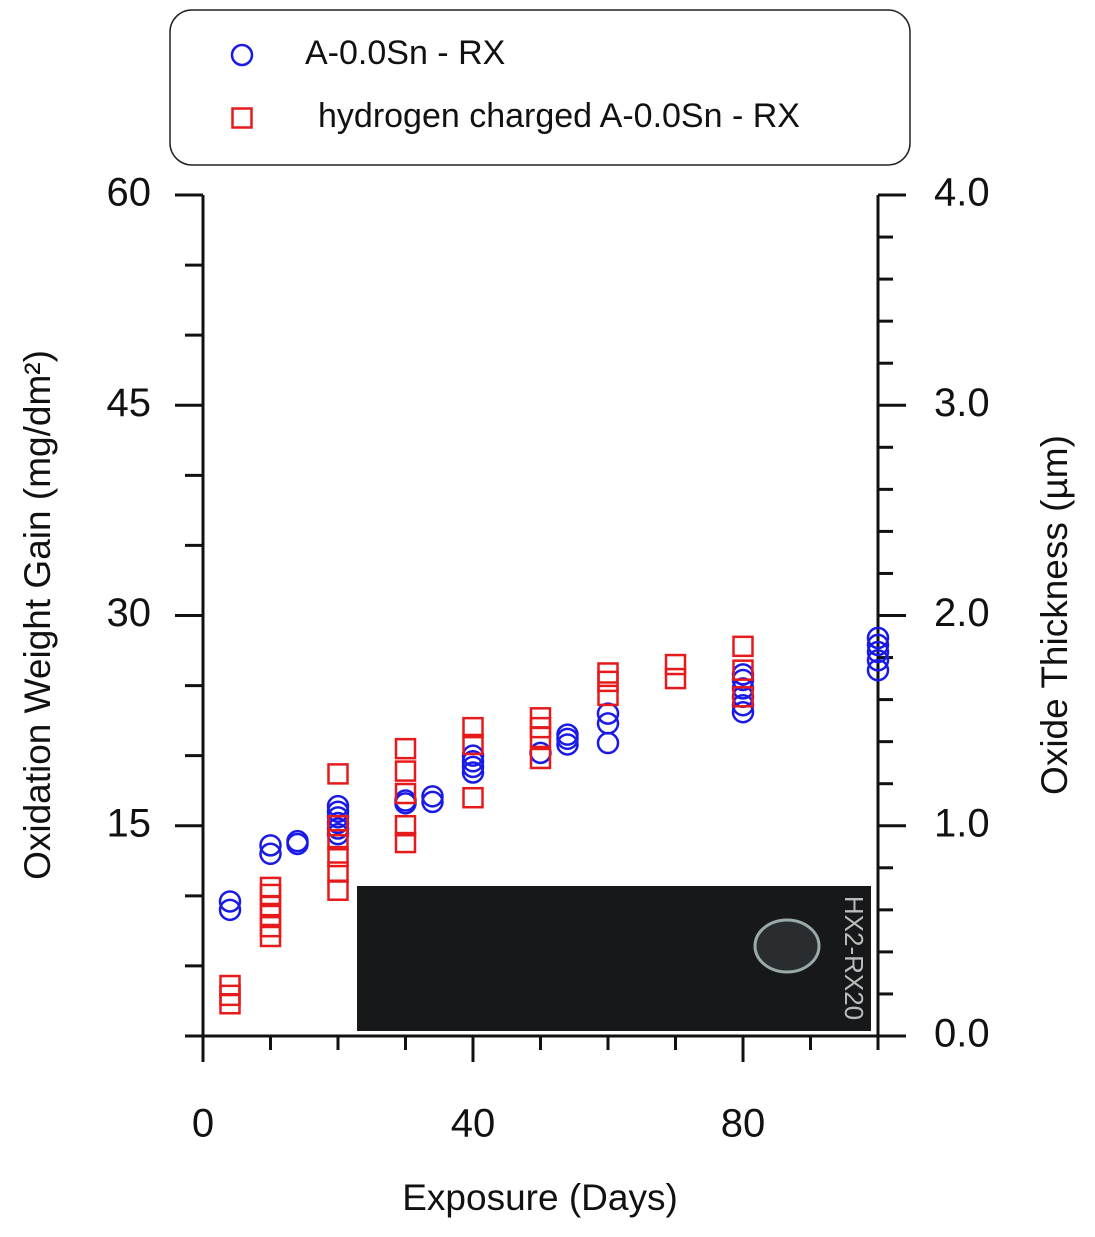 This screenshot has width=1095, height=1237. What do you see at coordinates (962, 823) in the screenshot?
I see `y2-tick-label: 1.0` at bounding box center [962, 823].